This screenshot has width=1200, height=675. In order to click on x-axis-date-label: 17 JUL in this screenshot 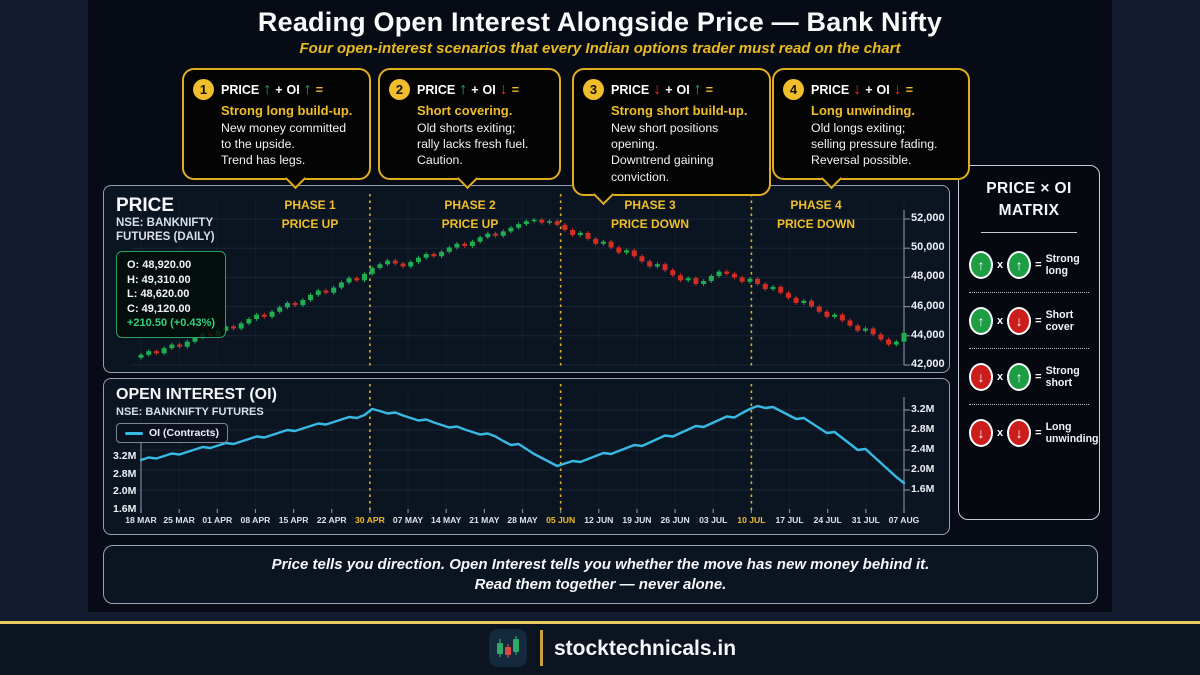, I will do `click(789, 520)`.